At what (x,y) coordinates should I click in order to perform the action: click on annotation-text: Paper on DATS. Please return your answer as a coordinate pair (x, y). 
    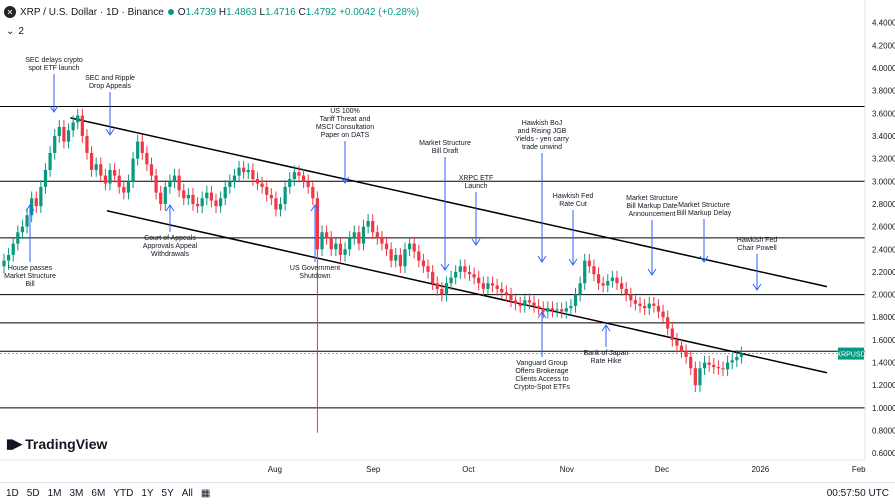
    Looking at the image, I should click on (345, 135).